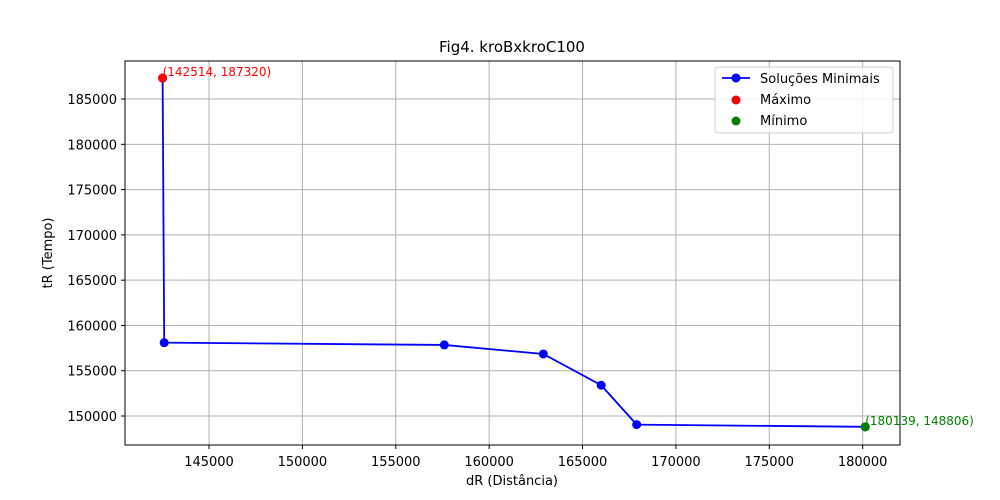  I want to click on y-tick-label: 160000, so click(92, 326).